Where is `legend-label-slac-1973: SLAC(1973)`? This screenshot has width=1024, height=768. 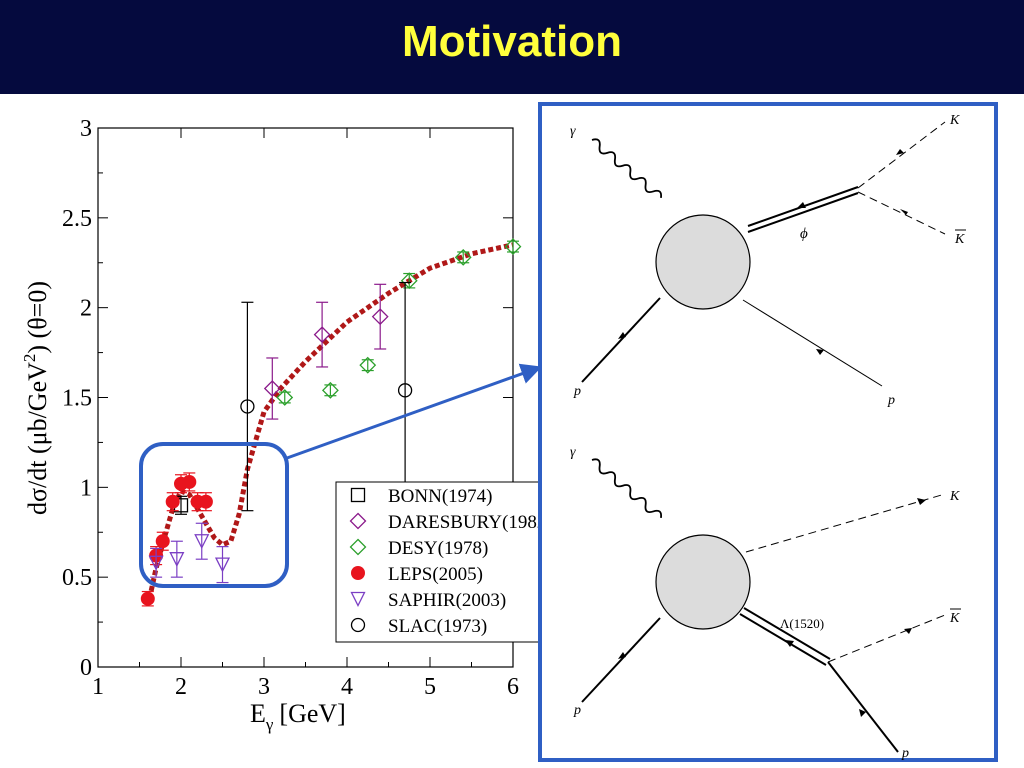
legend-label-slac-1973: SLAC(1973) is located at coordinates (437, 626).